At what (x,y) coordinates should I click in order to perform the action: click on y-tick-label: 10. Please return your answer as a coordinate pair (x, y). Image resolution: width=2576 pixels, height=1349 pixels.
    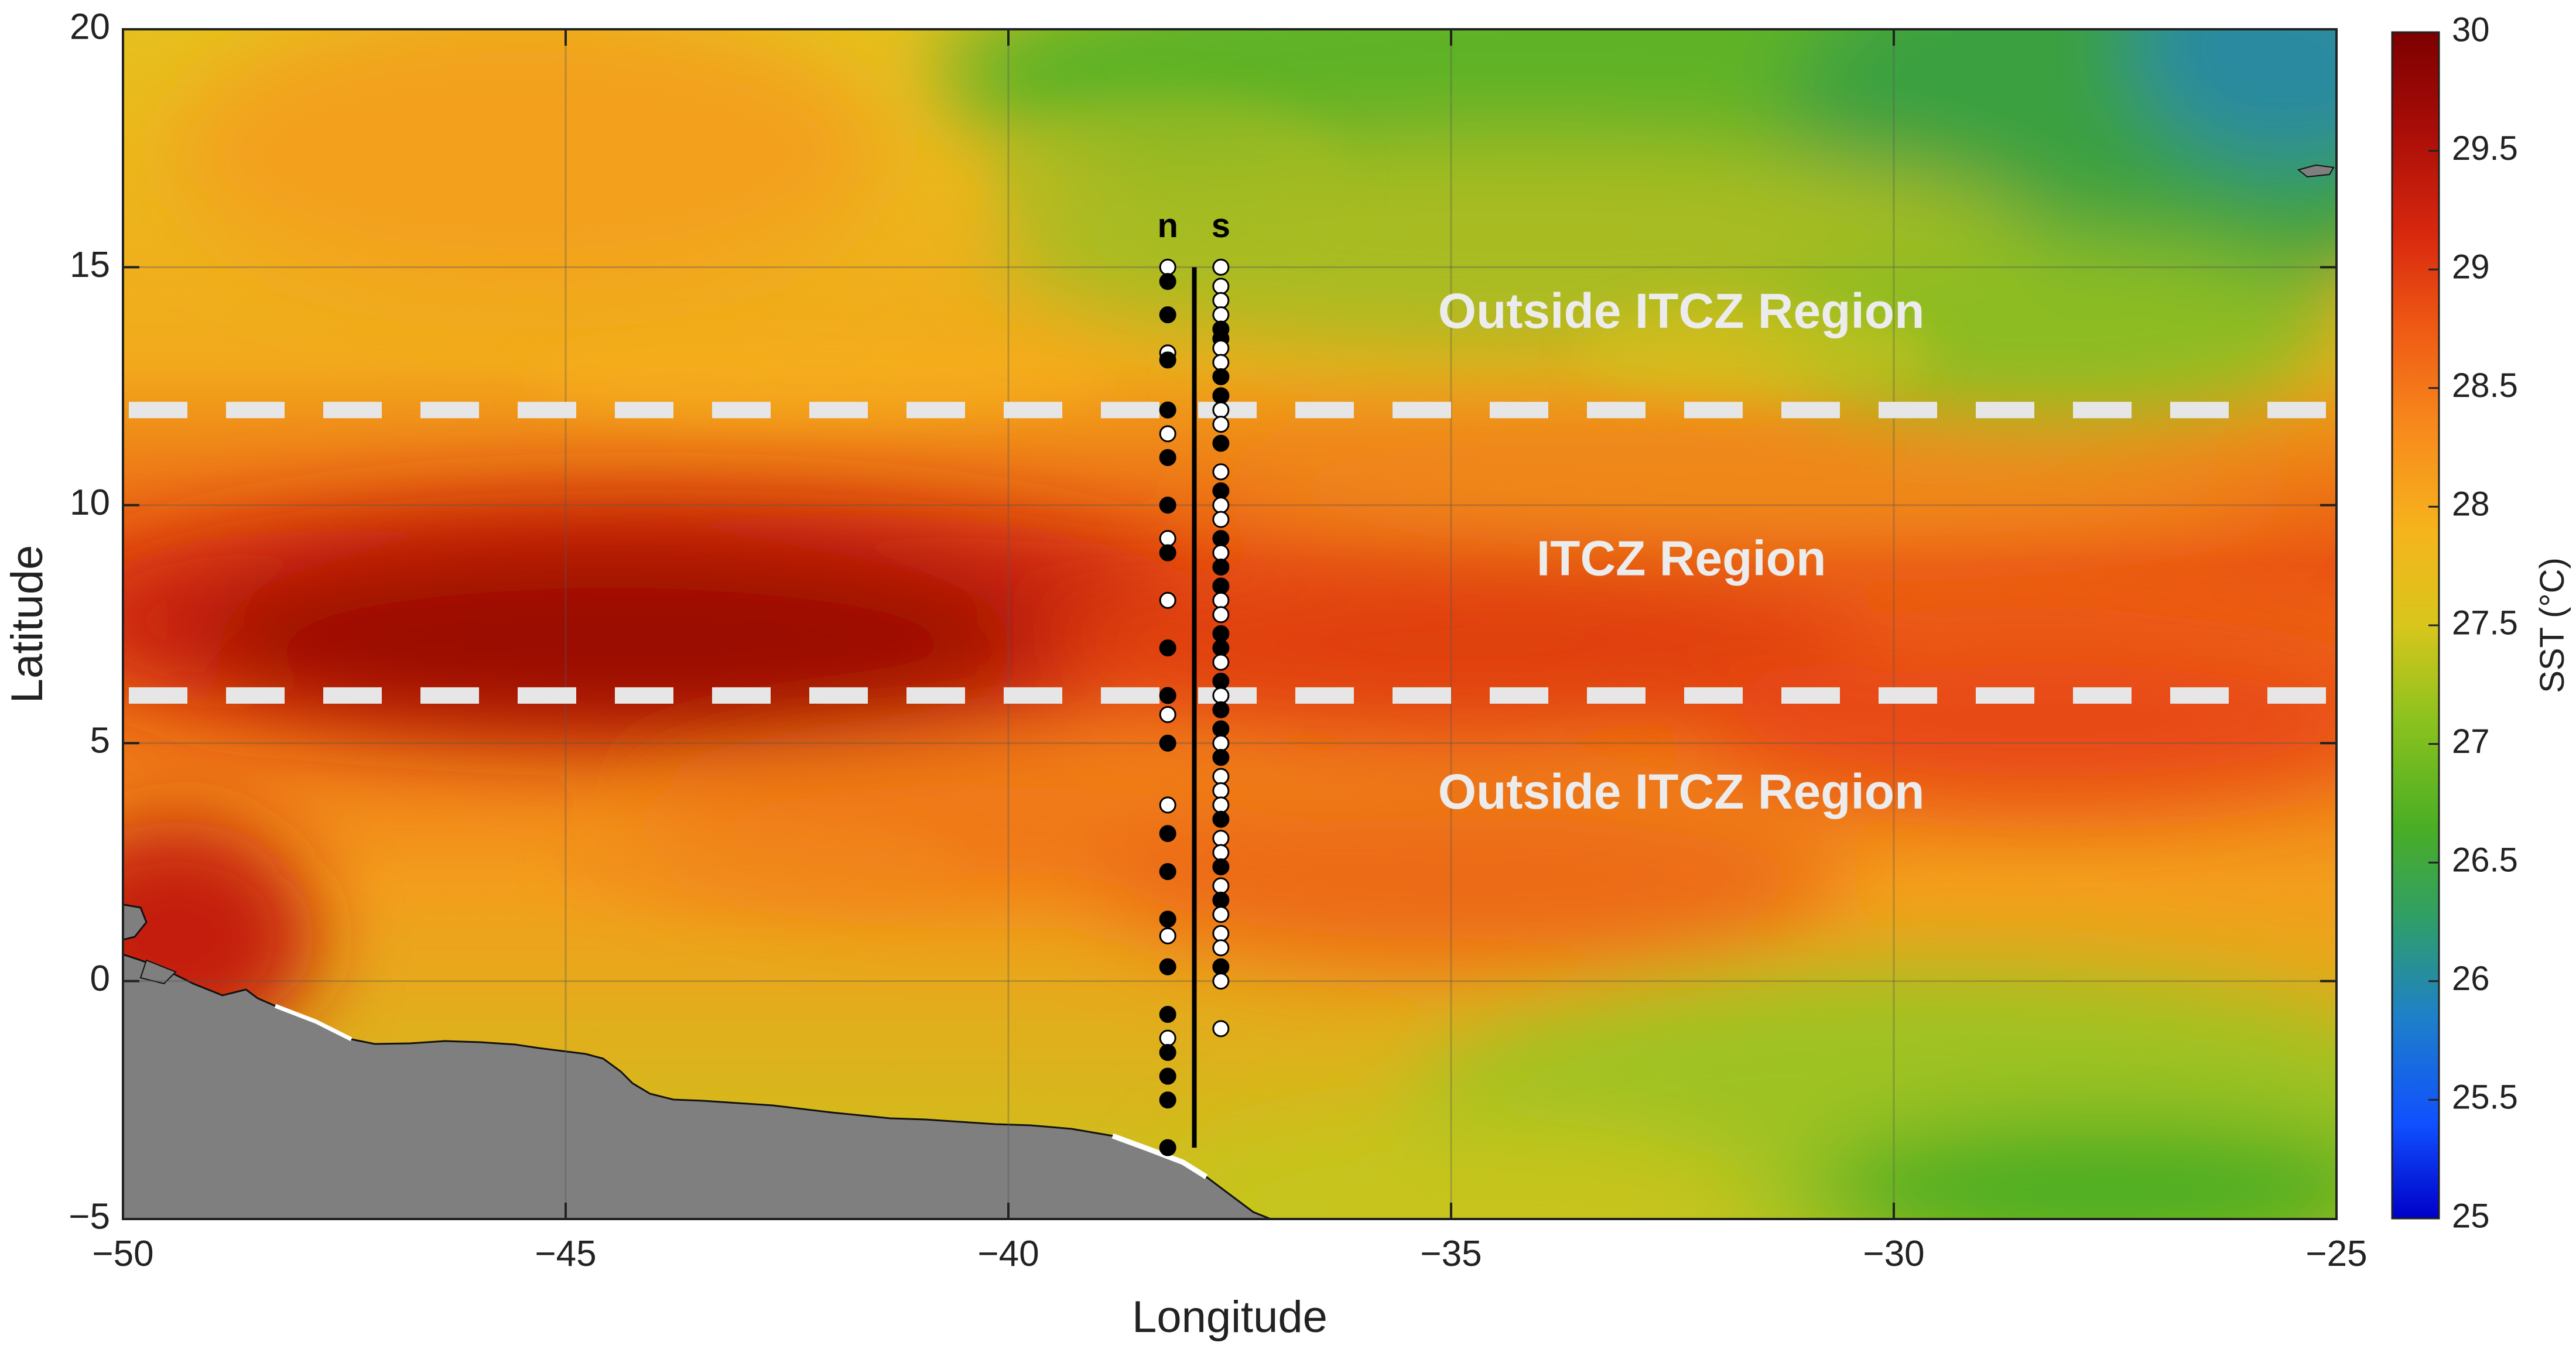
    Looking at the image, I should click on (90, 502).